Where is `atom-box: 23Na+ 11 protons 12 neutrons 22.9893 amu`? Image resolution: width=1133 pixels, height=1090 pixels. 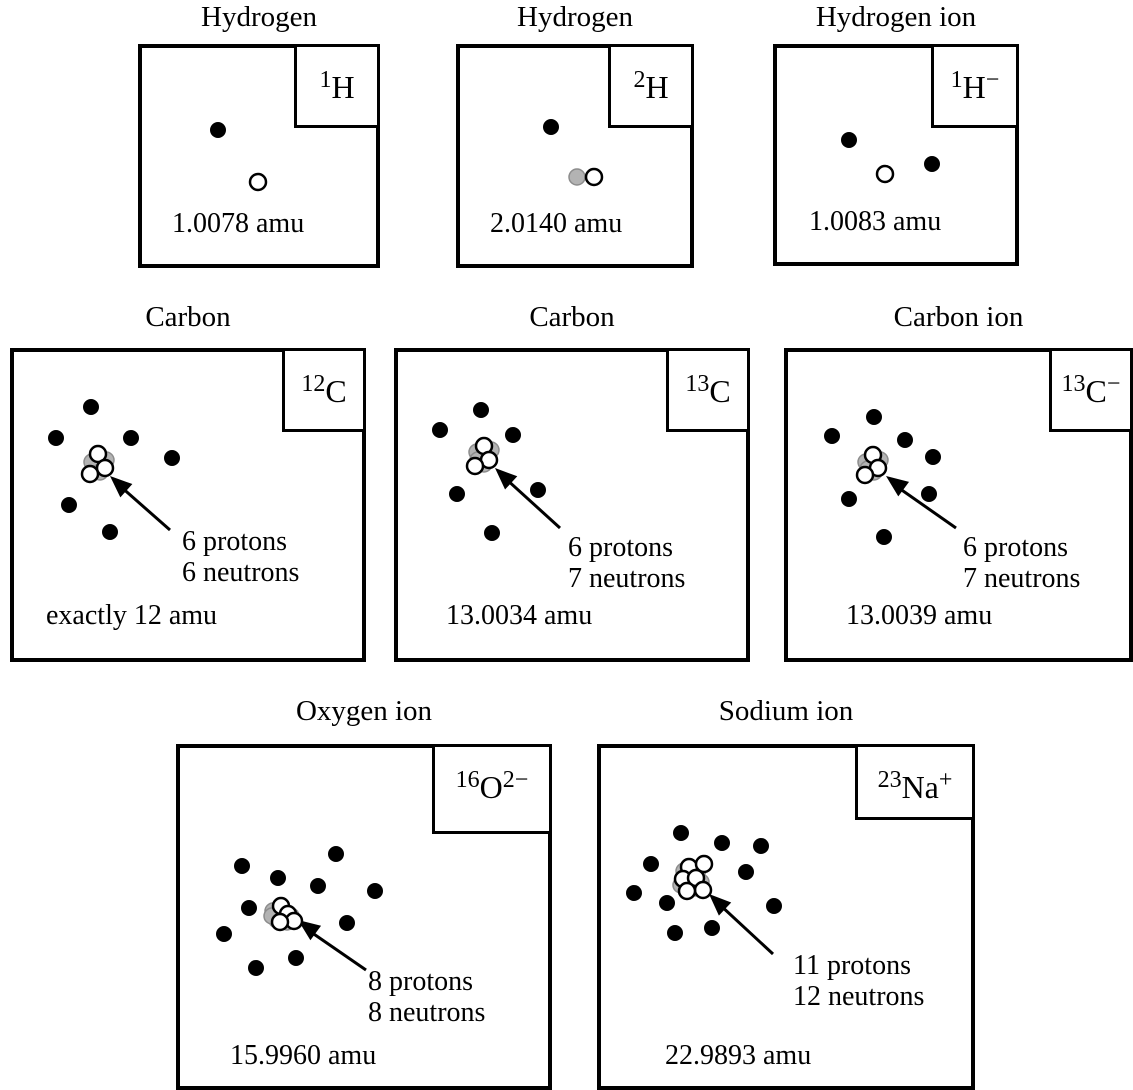
atom-box: 23Na+ 11 protons 12 neutrons 22.9893 amu is located at coordinates (786, 917).